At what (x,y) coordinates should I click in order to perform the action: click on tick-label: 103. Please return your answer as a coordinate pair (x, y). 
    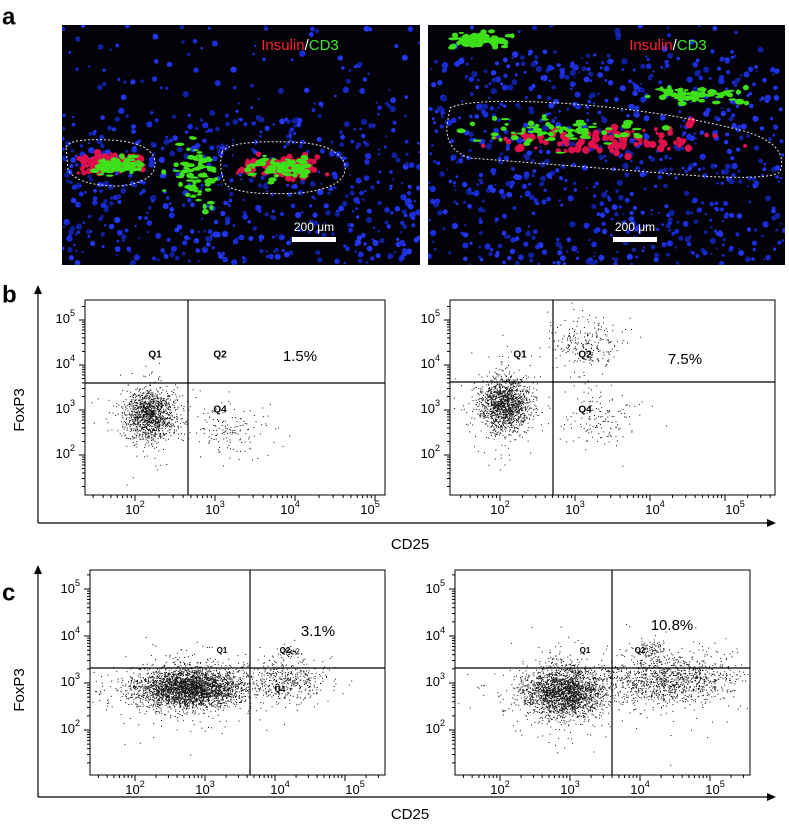
    Looking at the image, I should click on (65, 408).